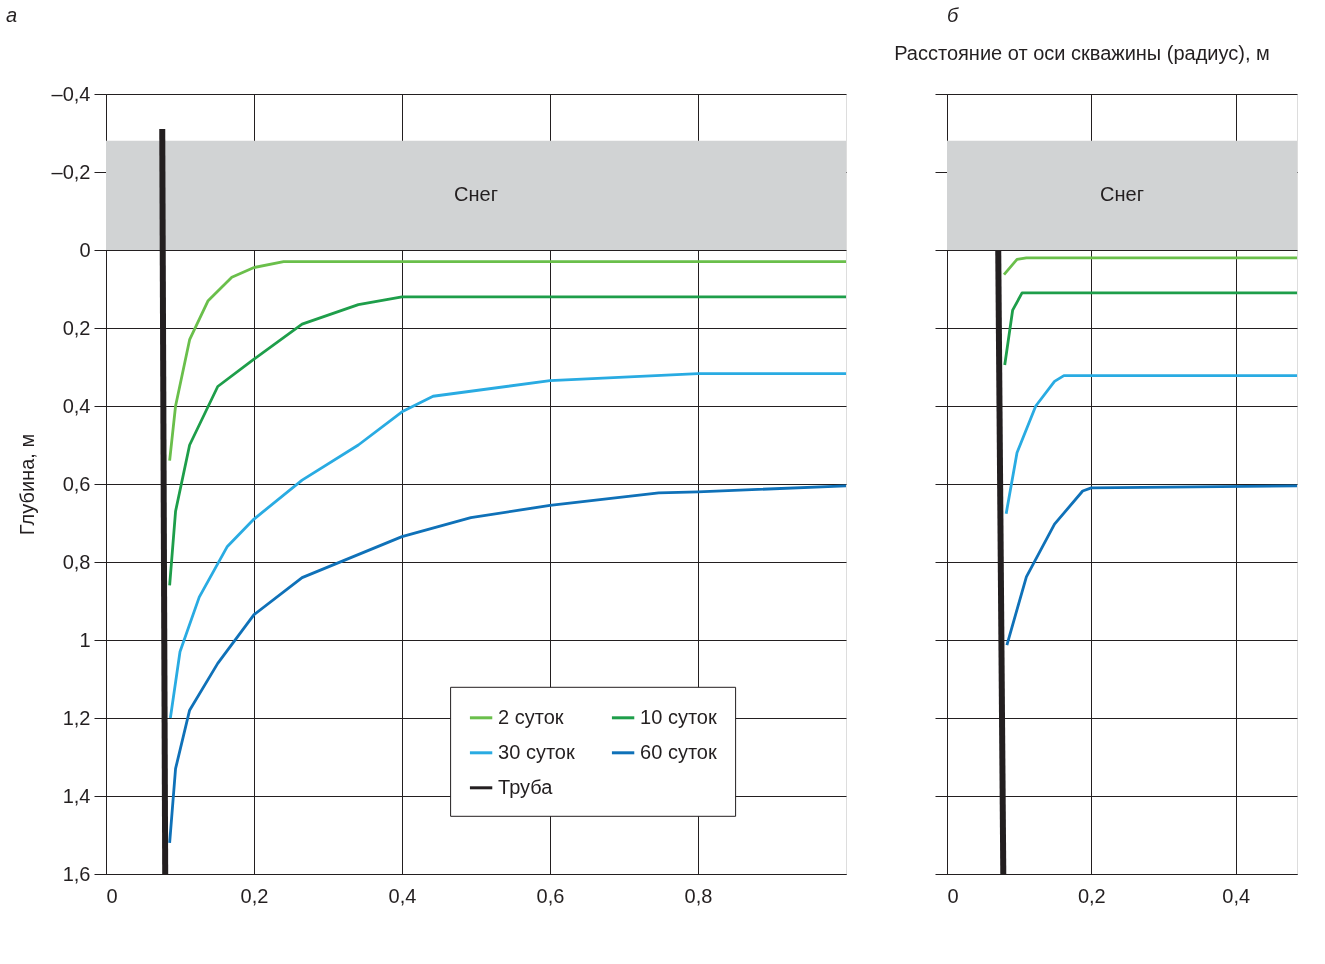  I want to click on x-tick-label: 0,8, so click(698, 895).